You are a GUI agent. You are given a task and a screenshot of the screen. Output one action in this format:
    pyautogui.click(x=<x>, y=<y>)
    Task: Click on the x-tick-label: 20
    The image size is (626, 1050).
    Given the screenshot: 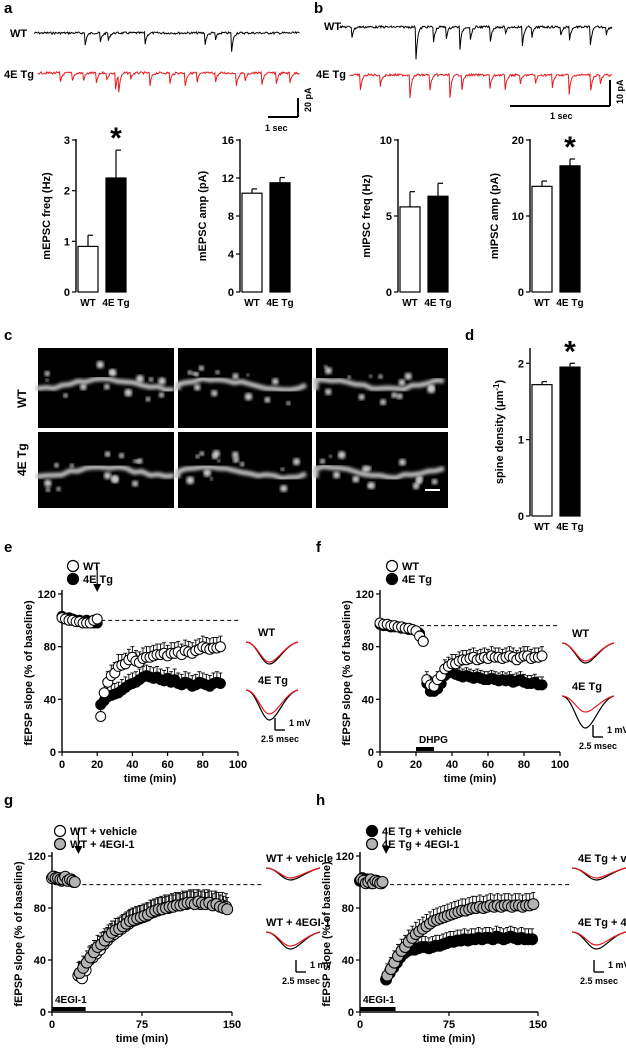 What is the action you would take?
    pyautogui.click(x=416, y=765)
    